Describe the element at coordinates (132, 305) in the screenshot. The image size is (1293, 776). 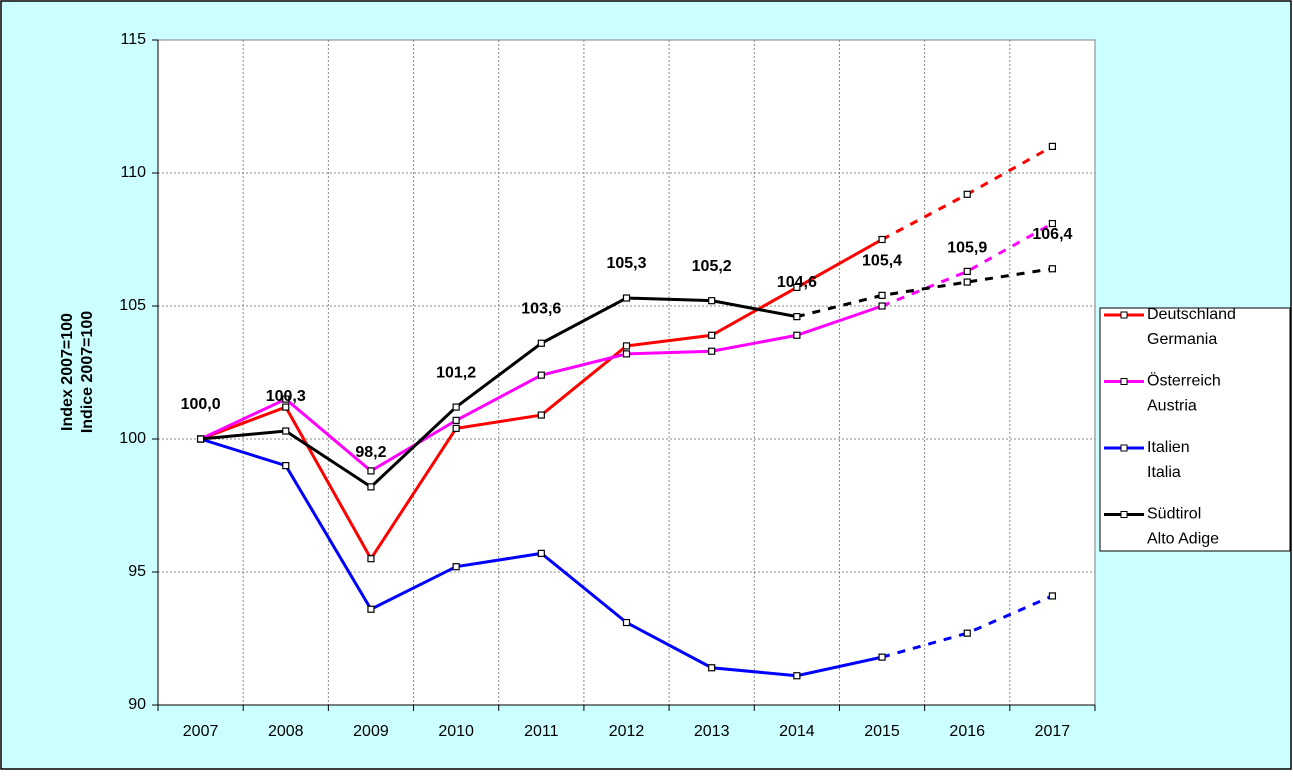
I see `y-tick-label: 105` at that location.